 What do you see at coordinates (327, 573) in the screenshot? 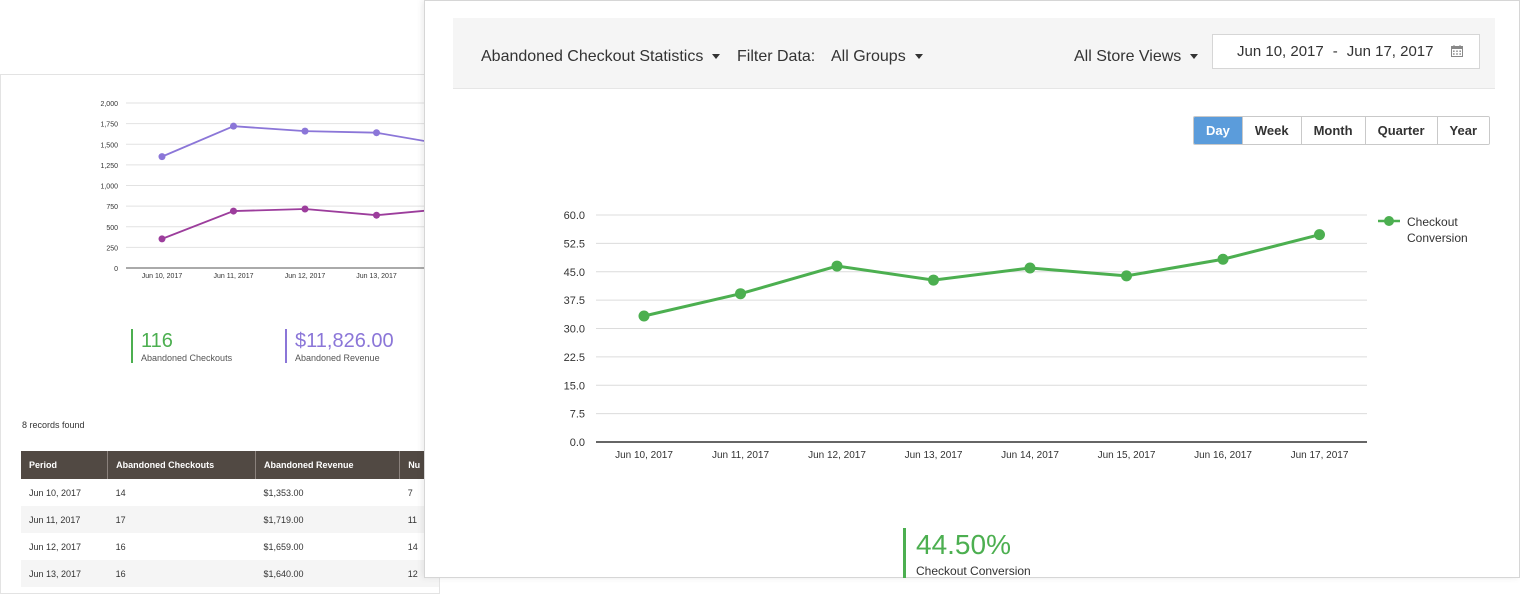
I see `table-cell: $1,640.00` at bounding box center [327, 573].